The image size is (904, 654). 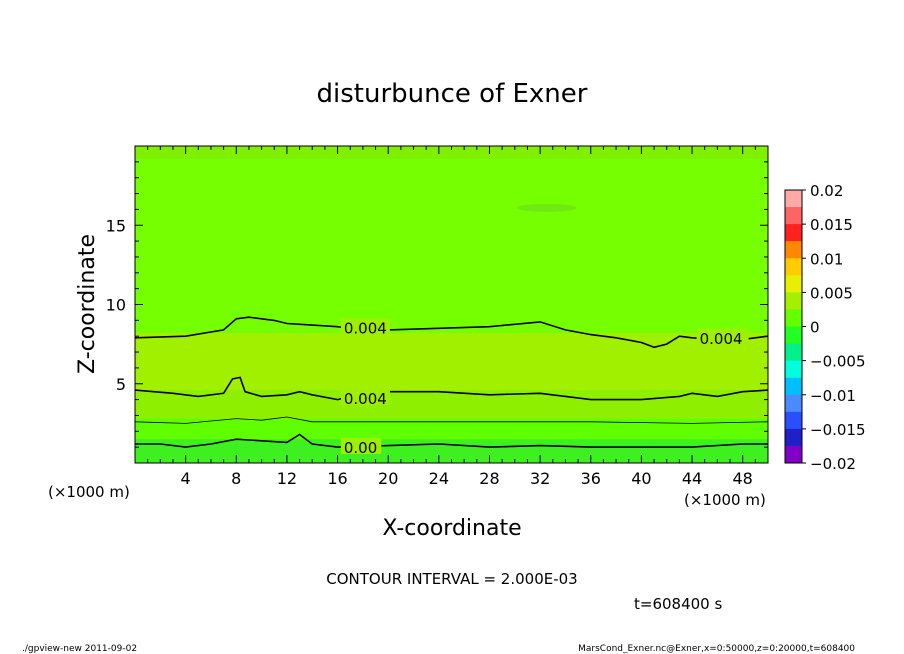 What do you see at coordinates (116, 225) in the screenshot?
I see `y-tick-label: 15` at bounding box center [116, 225].